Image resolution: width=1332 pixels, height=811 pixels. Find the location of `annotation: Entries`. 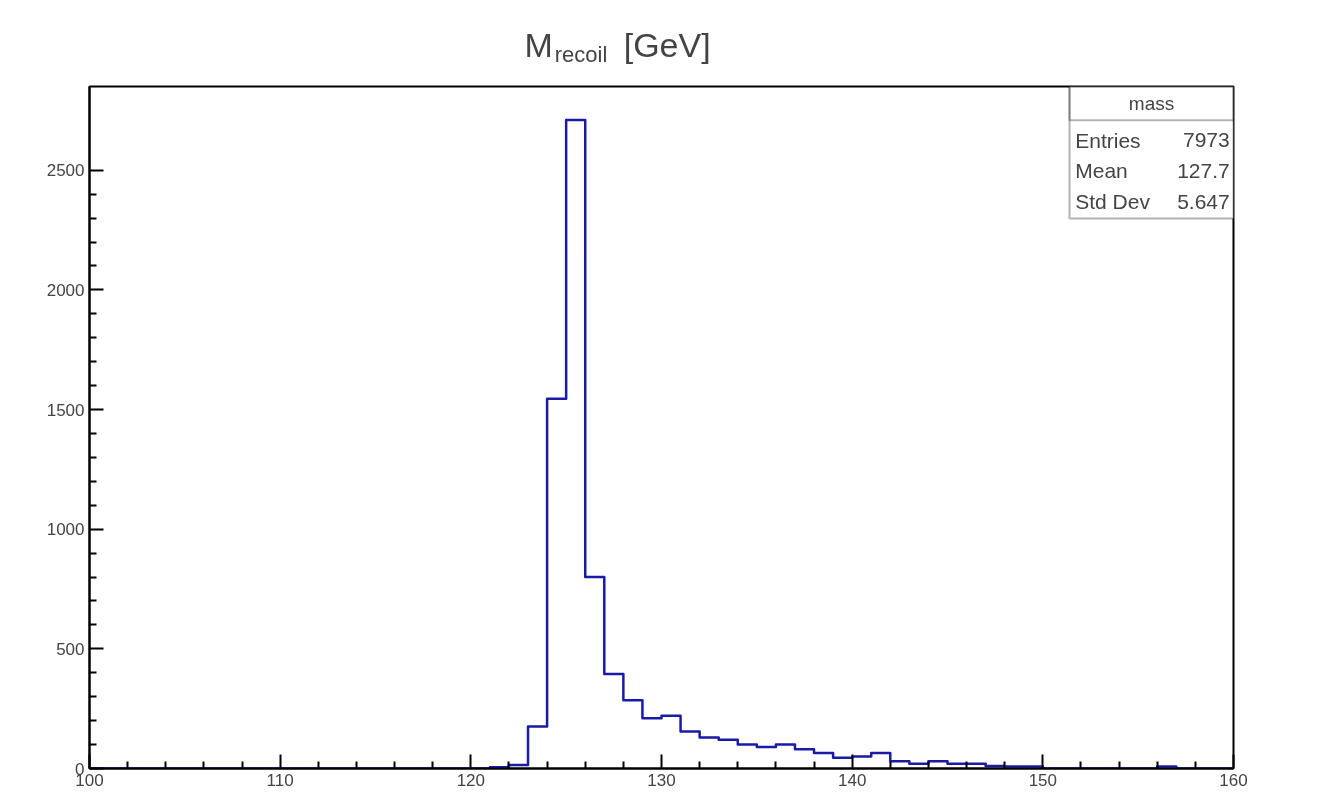

annotation: Entries is located at coordinates (1108, 140).